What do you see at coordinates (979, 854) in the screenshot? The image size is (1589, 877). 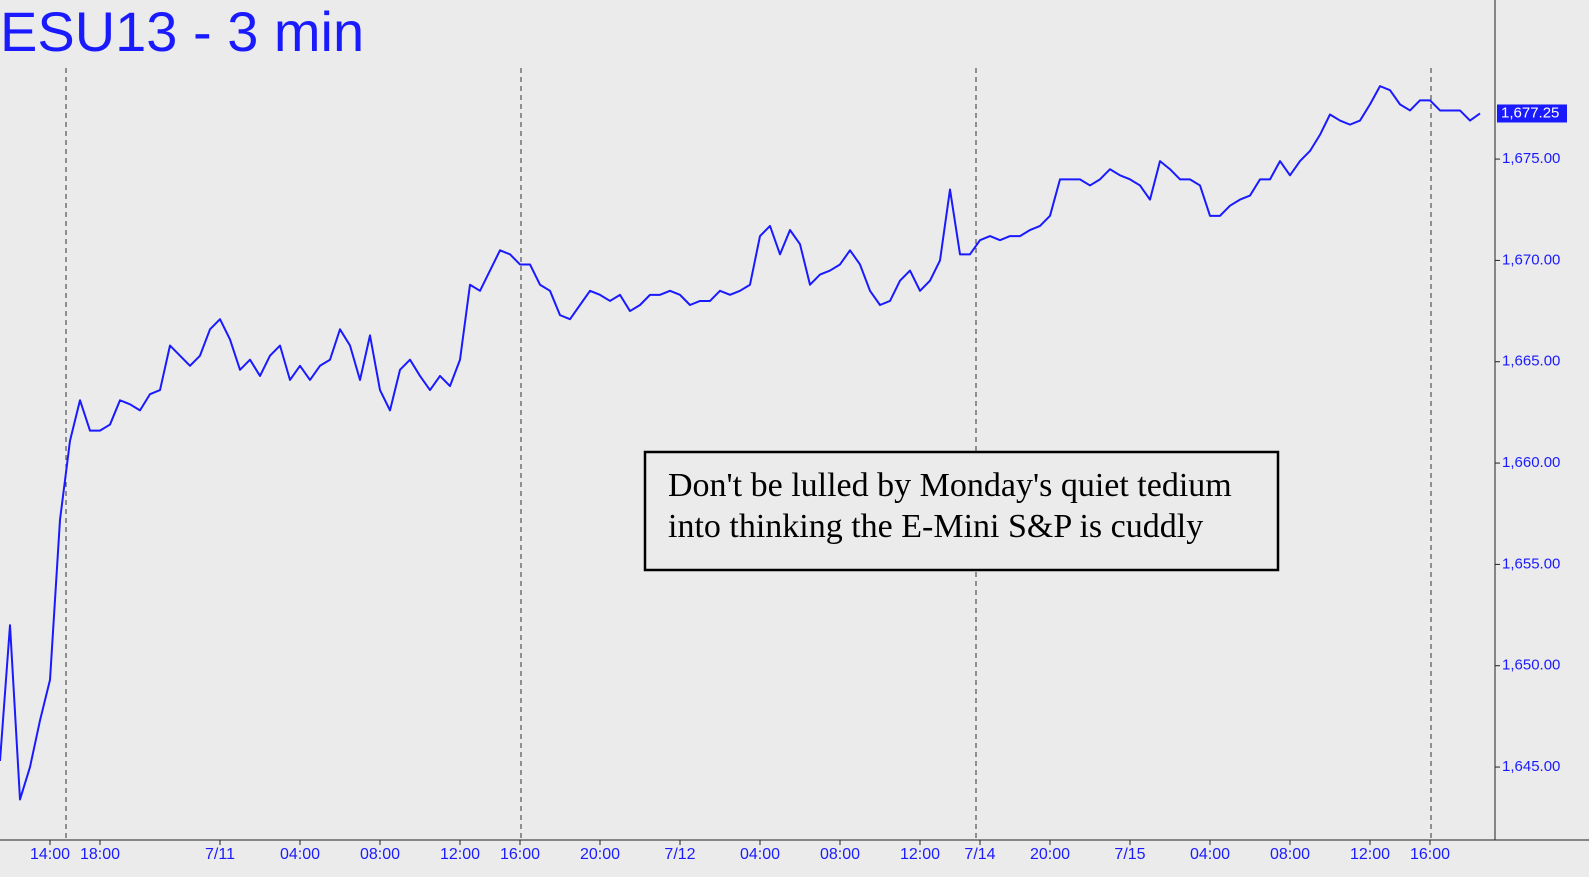 I see `x-tick-label: 7/14` at bounding box center [979, 854].